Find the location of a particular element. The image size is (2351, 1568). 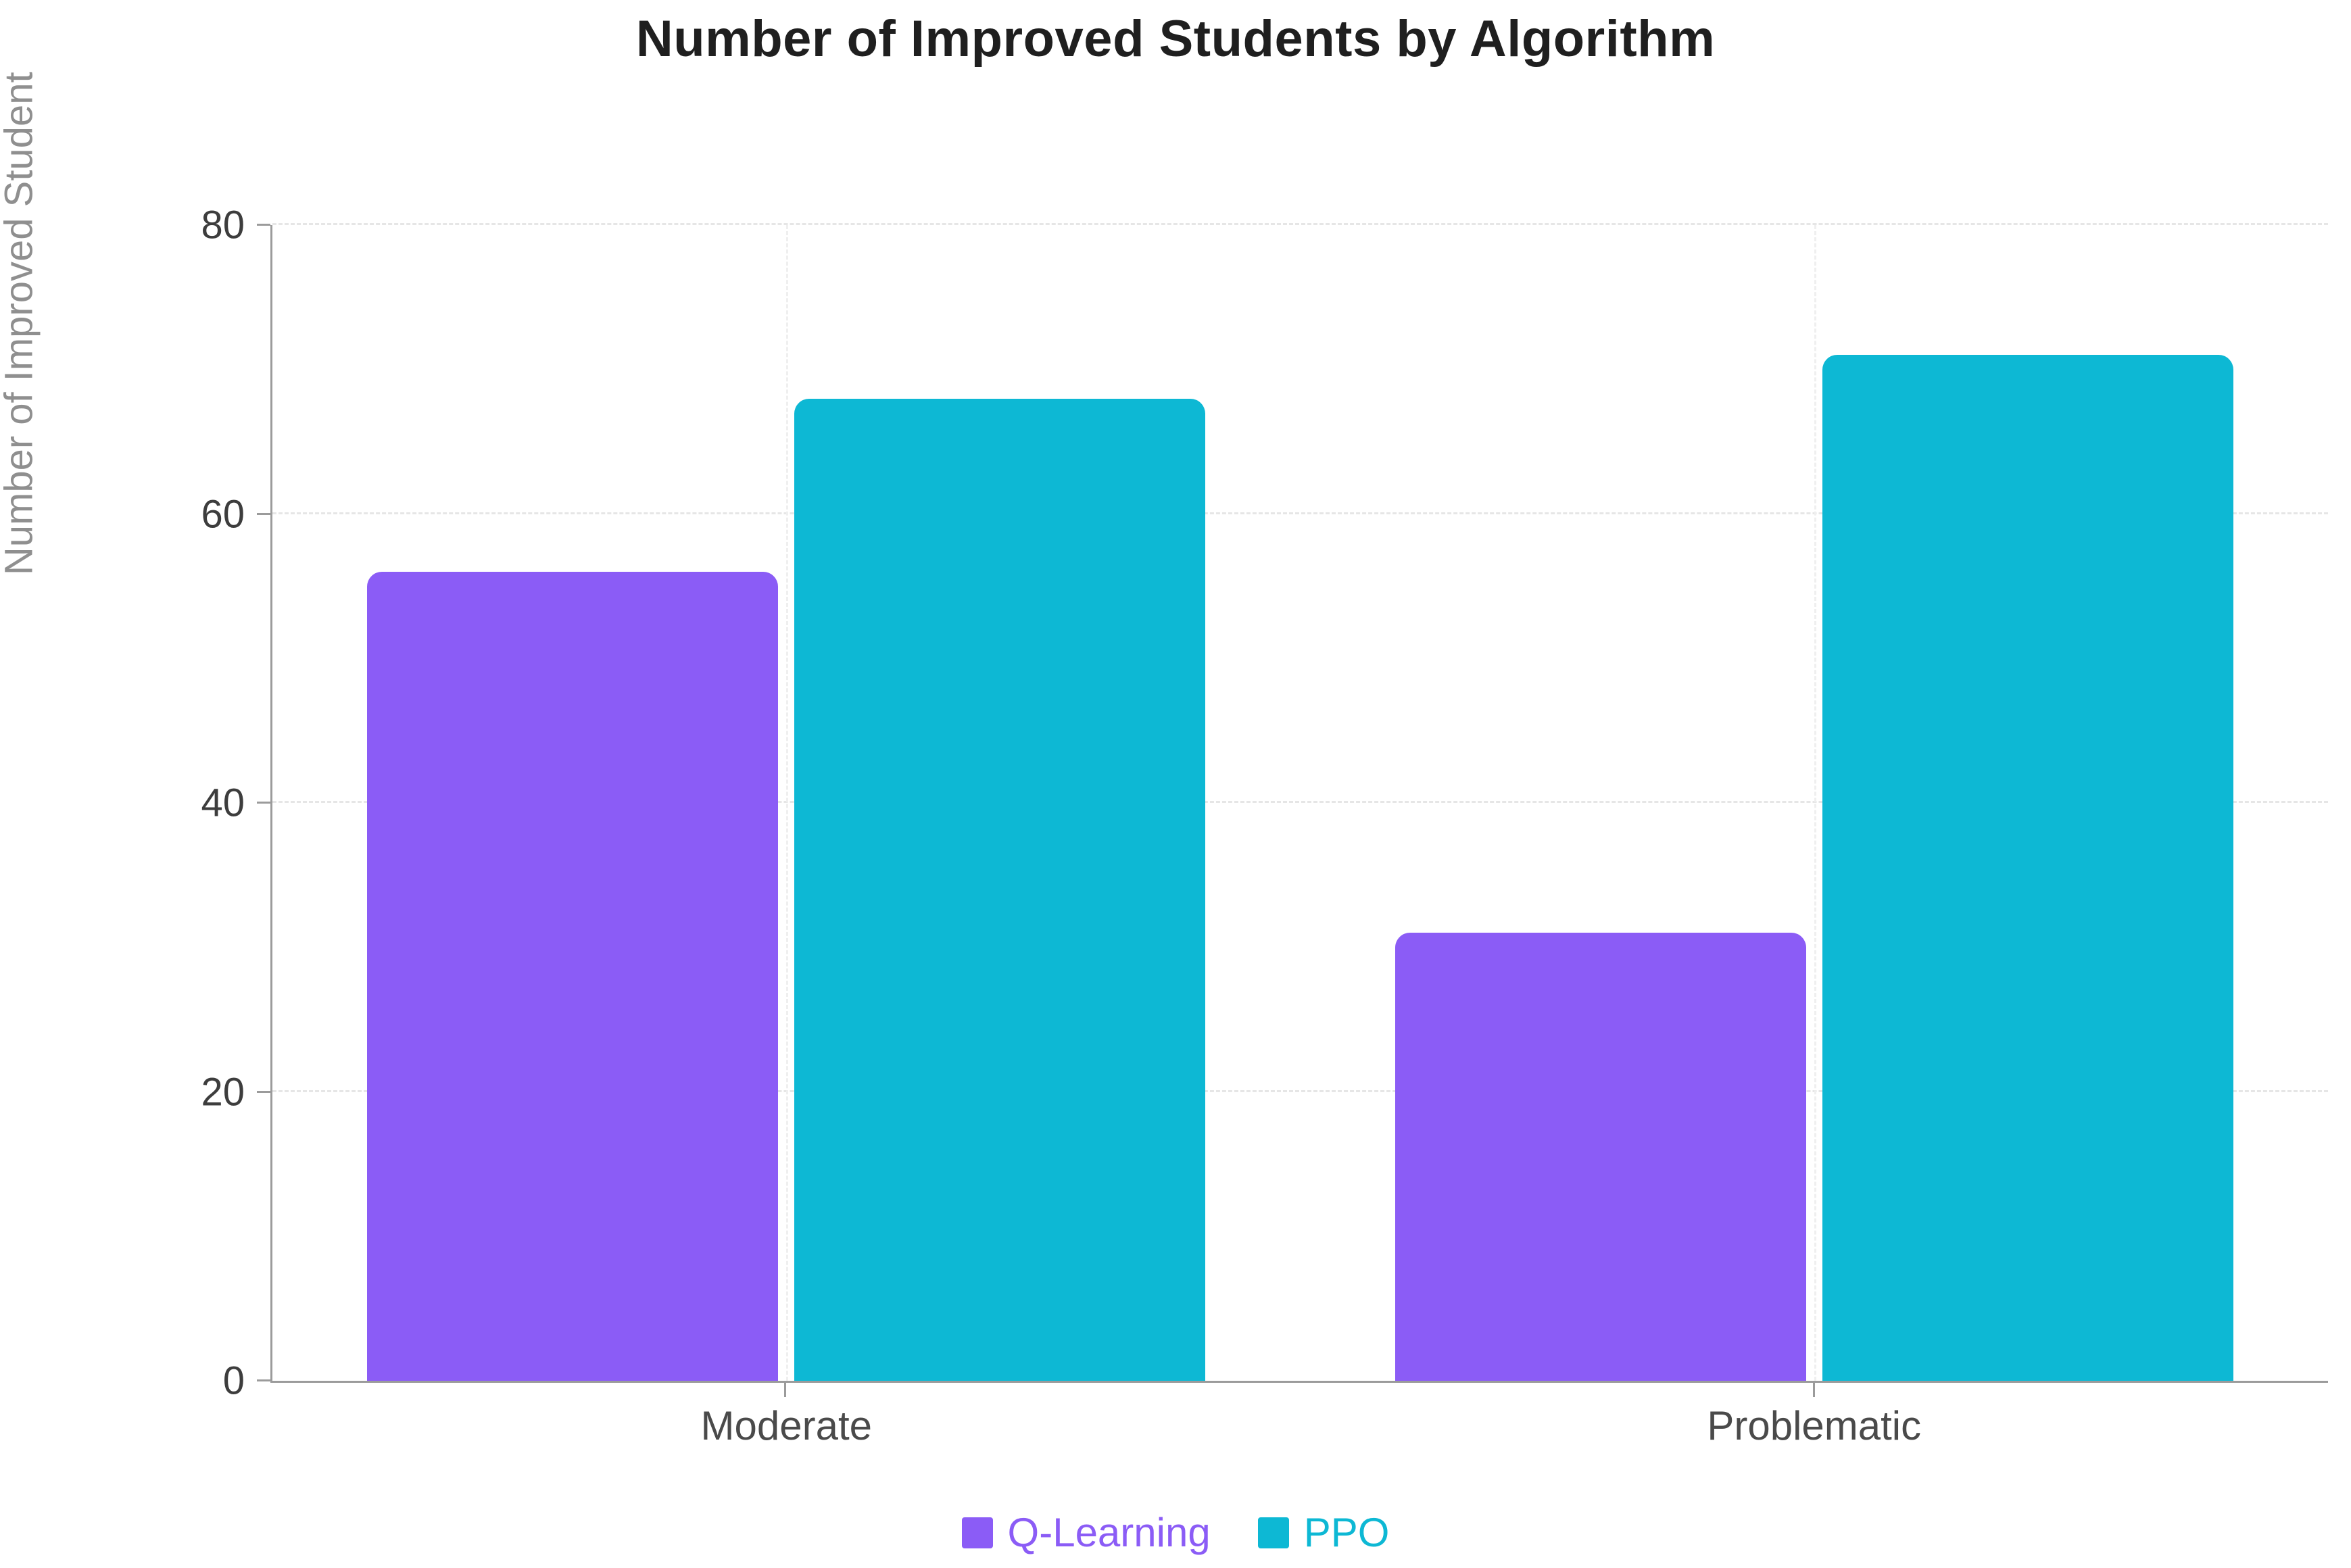

x-axis-label-problematic: Problematic is located at coordinates (1815, 1425).